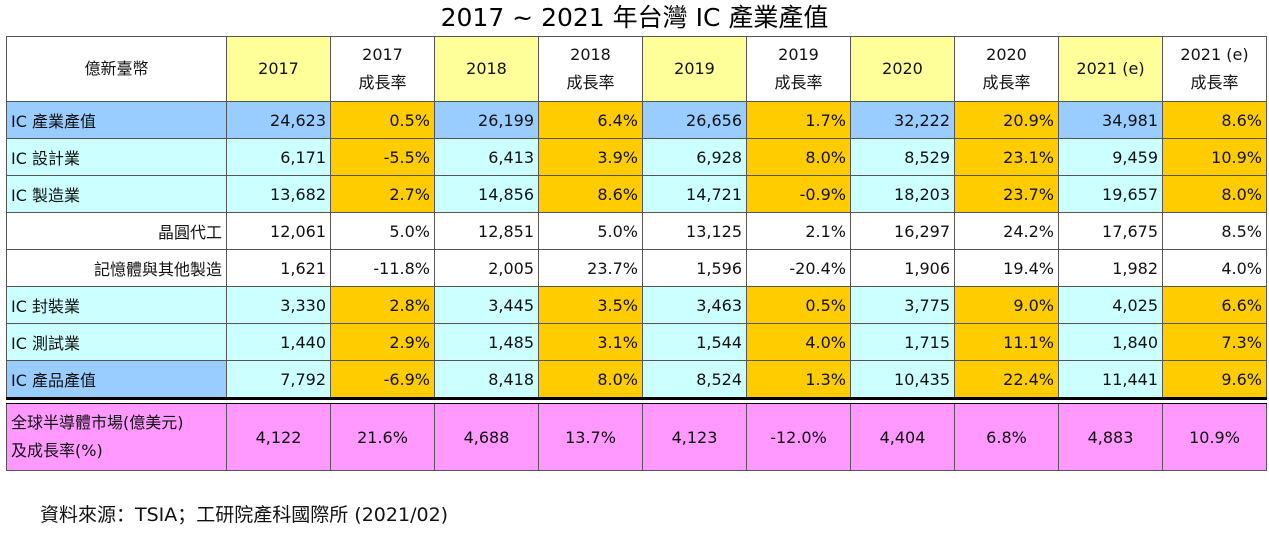 Image resolution: width=1269 pixels, height=533 pixels. What do you see at coordinates (1110, 120) in the screenshot?
I see `value-cell: 34,981` at bounding box center [1110, 120].